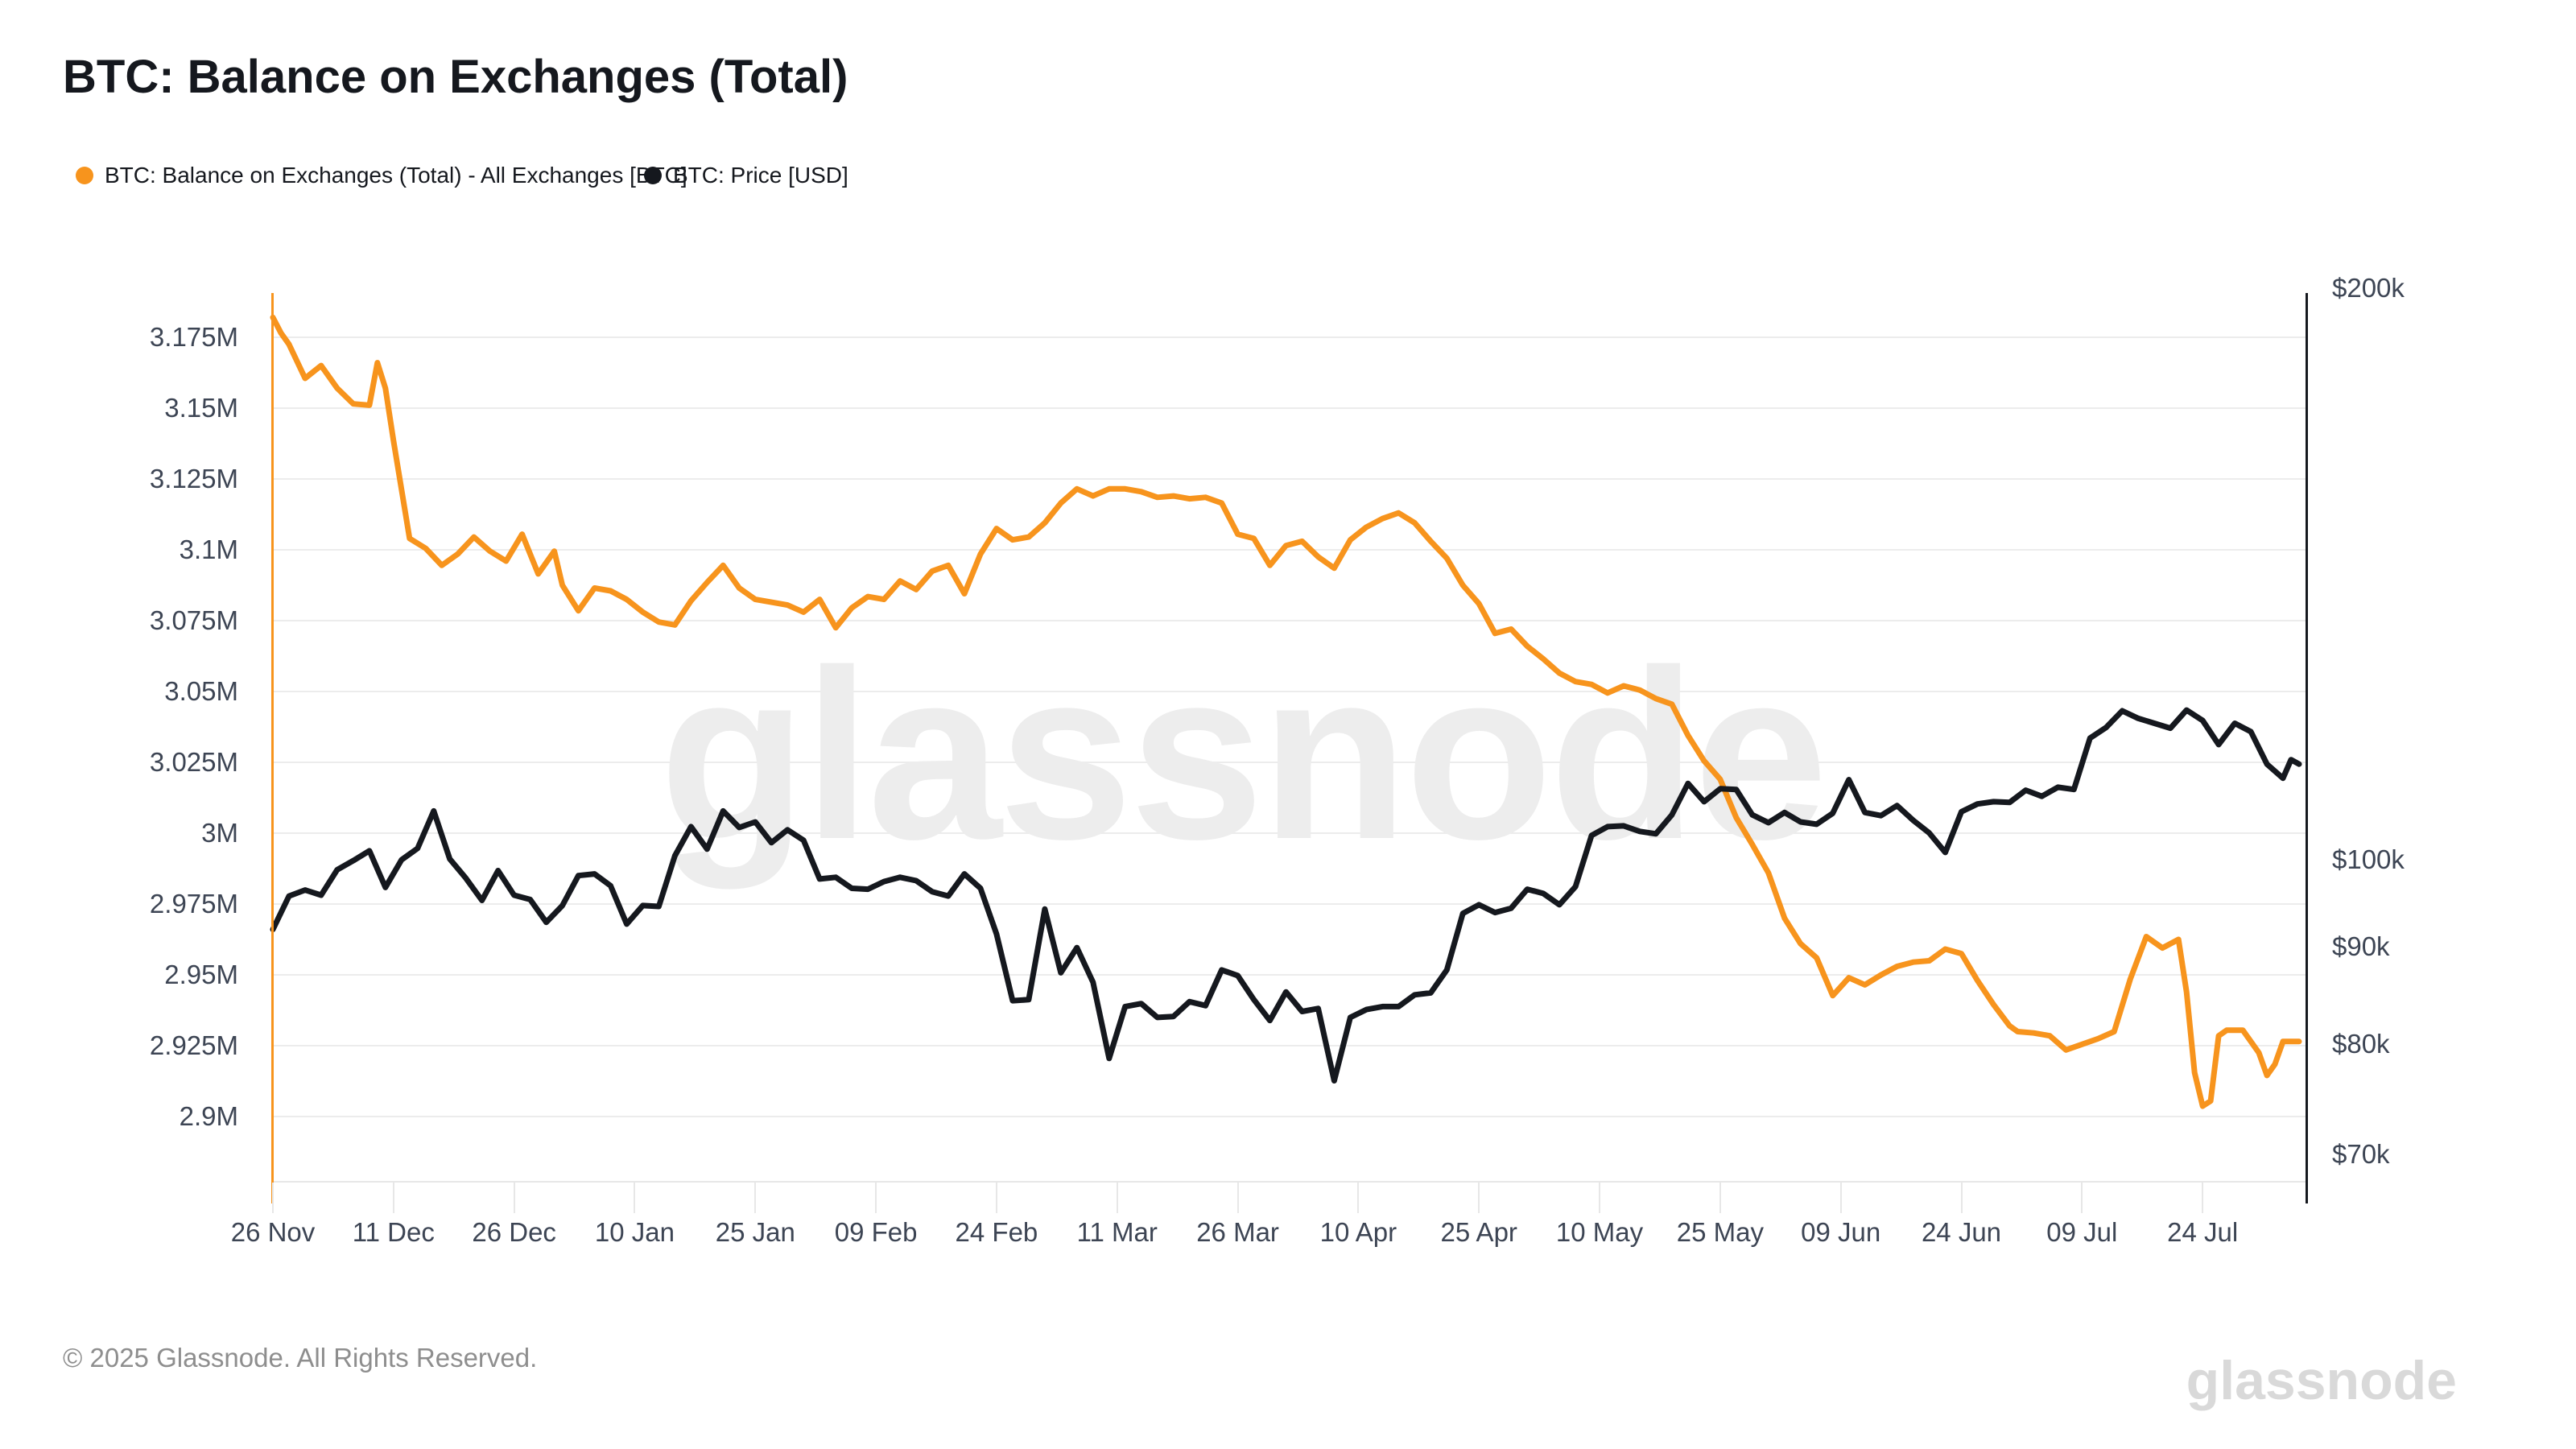  Describe the element at coordinates (760, 175) in the screenshot. I see `legend-label-price: BTC: Price [USD]` at that location.